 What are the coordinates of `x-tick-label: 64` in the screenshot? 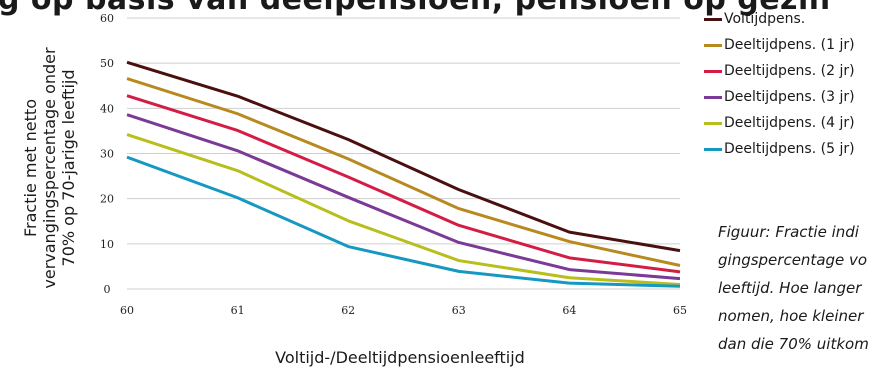 It's located at (569, 310).